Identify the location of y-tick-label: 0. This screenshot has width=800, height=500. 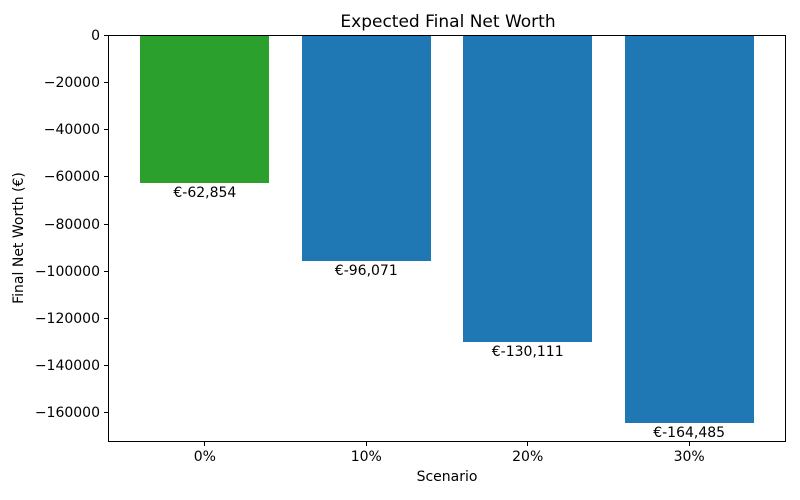
(95, 35).